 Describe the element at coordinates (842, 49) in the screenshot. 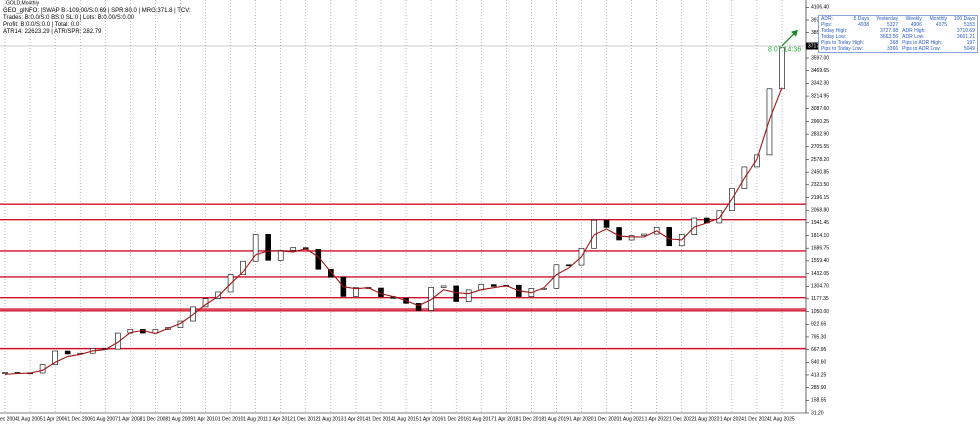

I see `adr-cell: Pips to Today Low:` at that location.